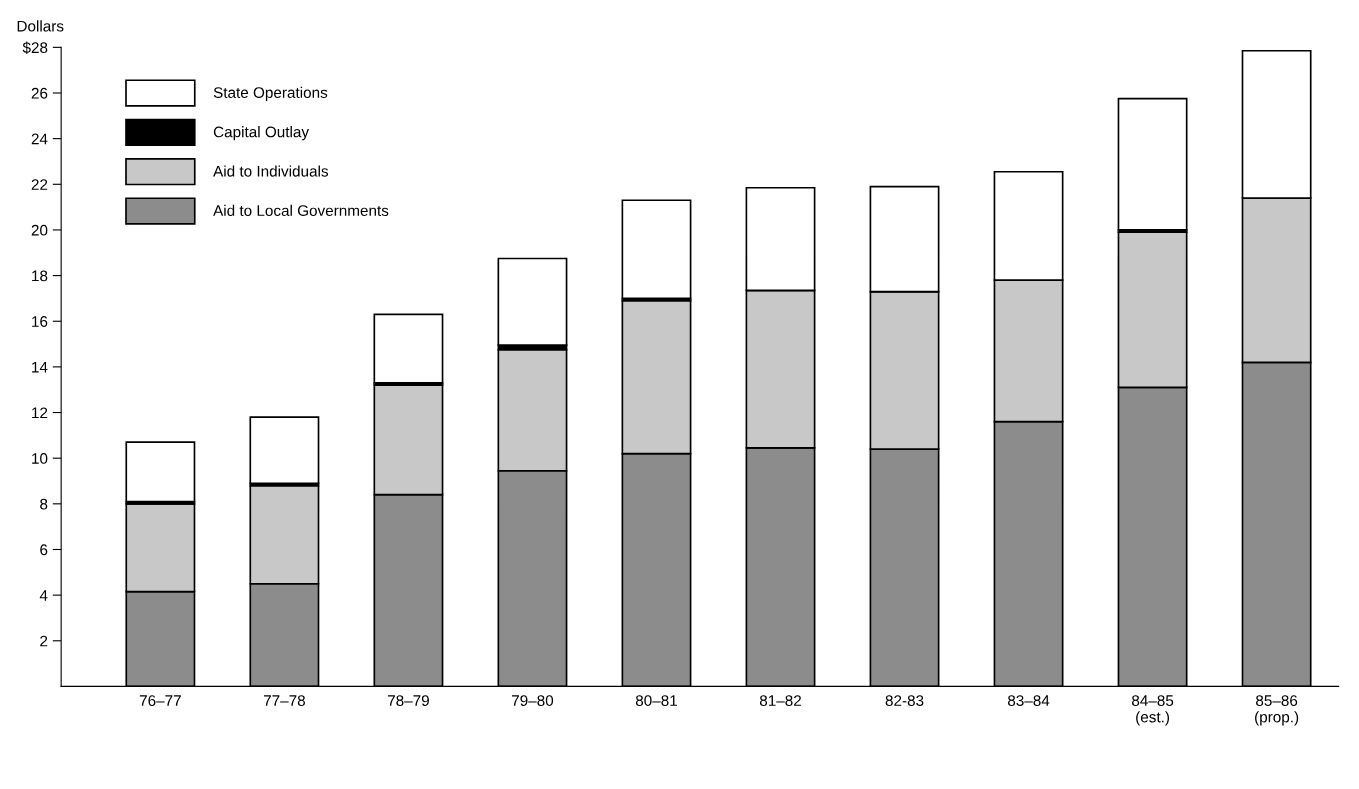 This screenshot has width=1359, height=789. I want to click on x-tick-label: 77–78, so click(284, 700).